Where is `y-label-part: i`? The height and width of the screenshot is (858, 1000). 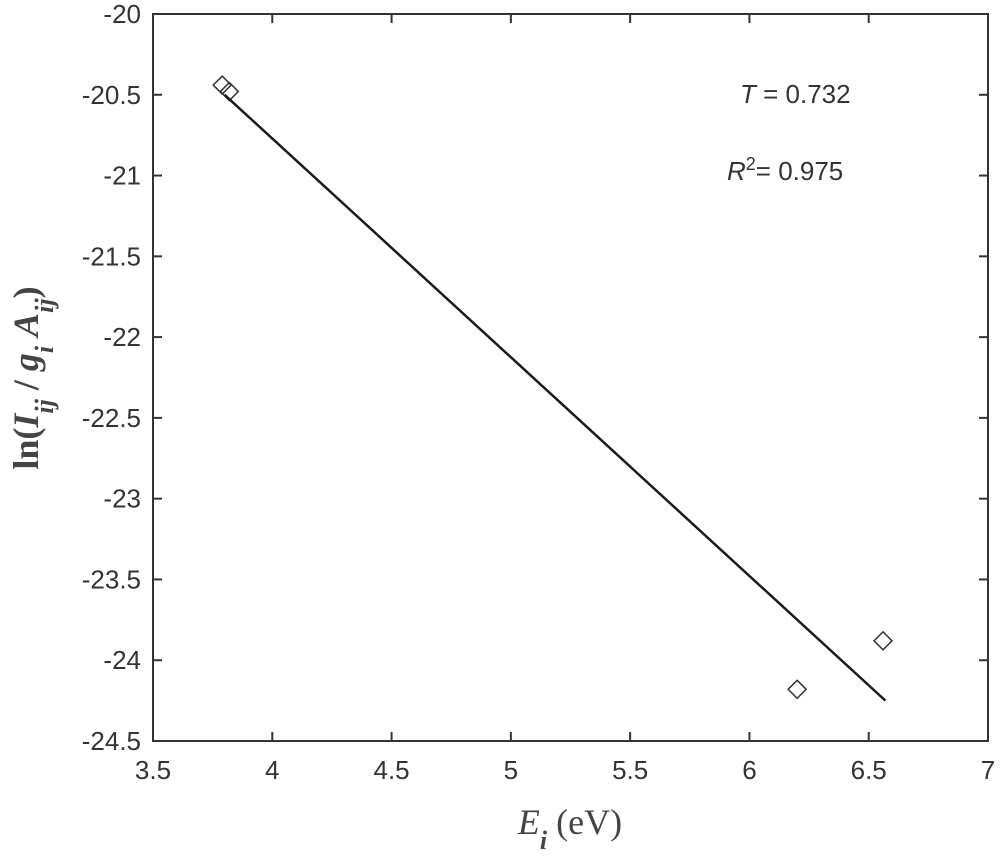 y-label-part: i is located at coordinates (44, 349).